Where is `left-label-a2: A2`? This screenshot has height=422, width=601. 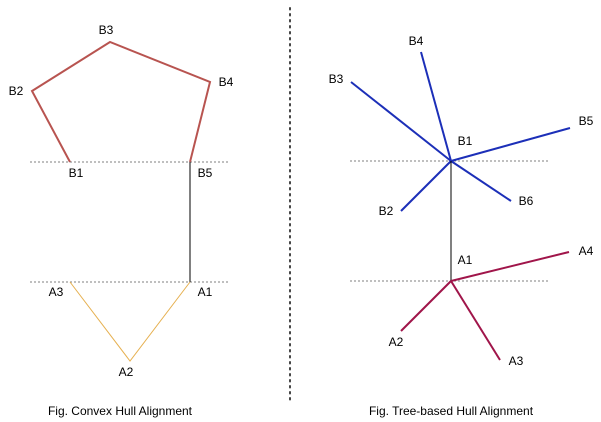
left-label-a2: A2 is located at coordinates (126, 372).